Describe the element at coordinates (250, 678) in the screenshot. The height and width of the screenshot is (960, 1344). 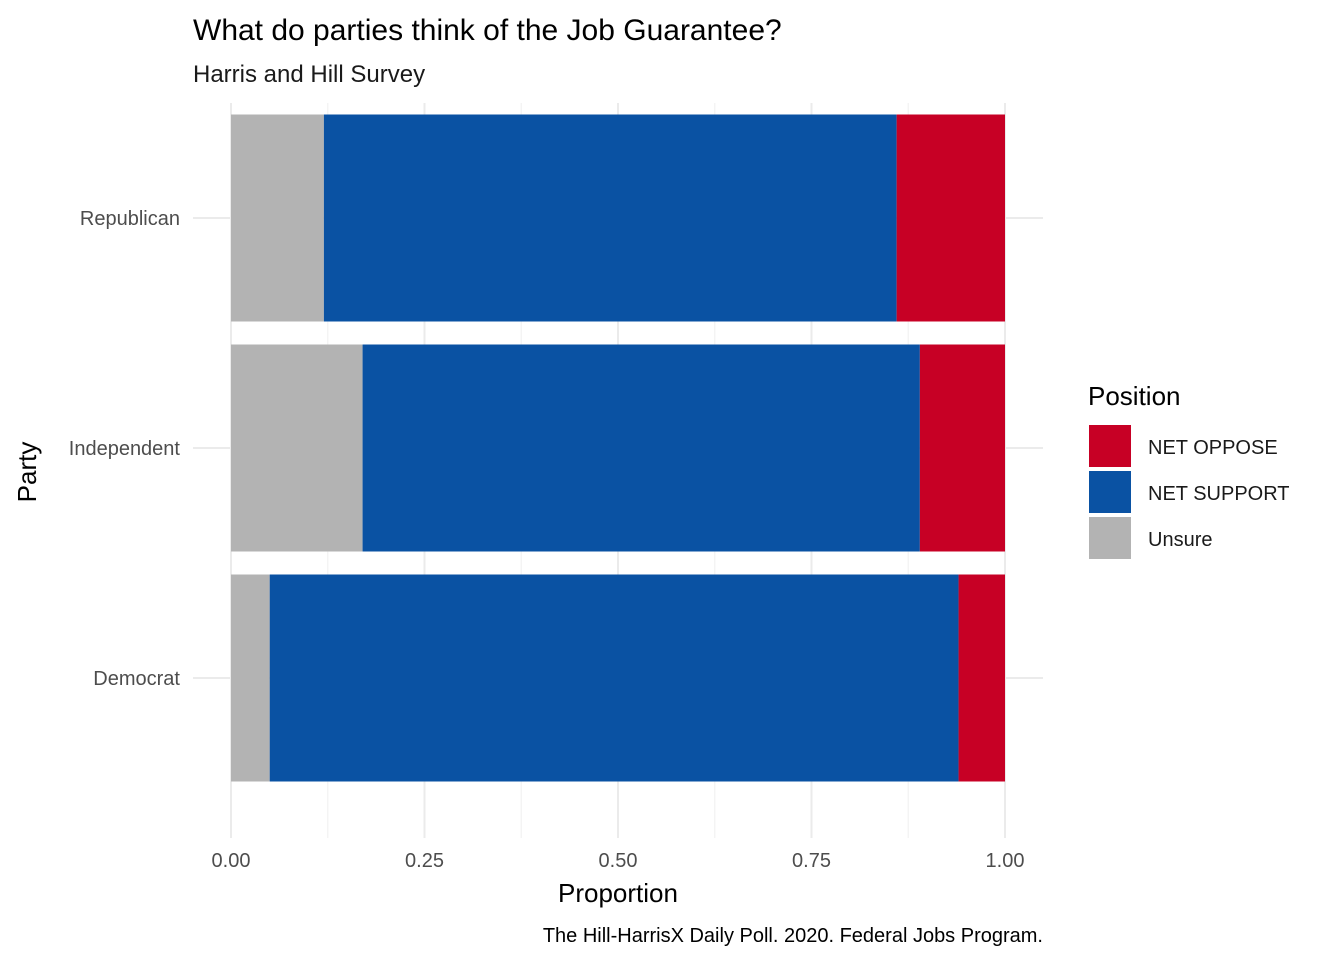
I see `bar-democrat-unsure` at that location.